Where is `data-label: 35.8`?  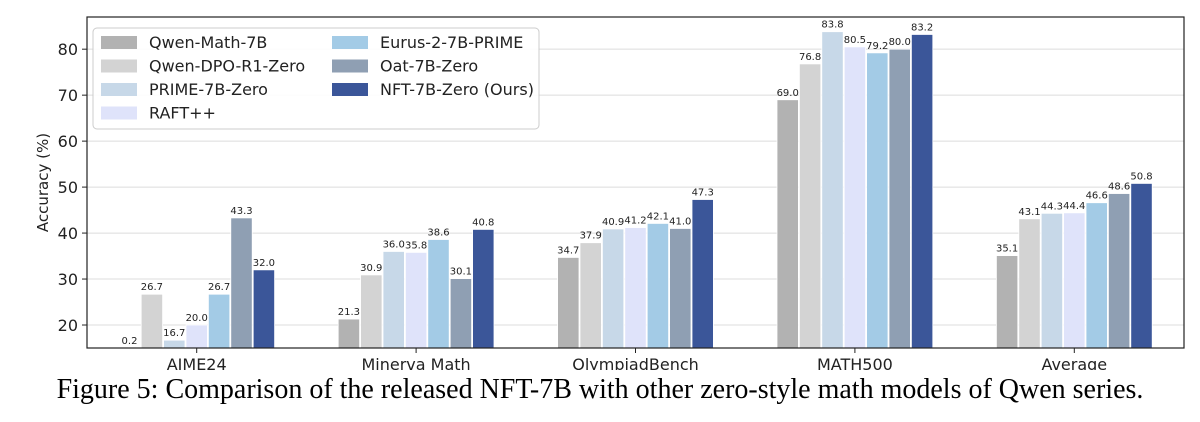
data-label: 35.8 is located at coordinates (416, 245).